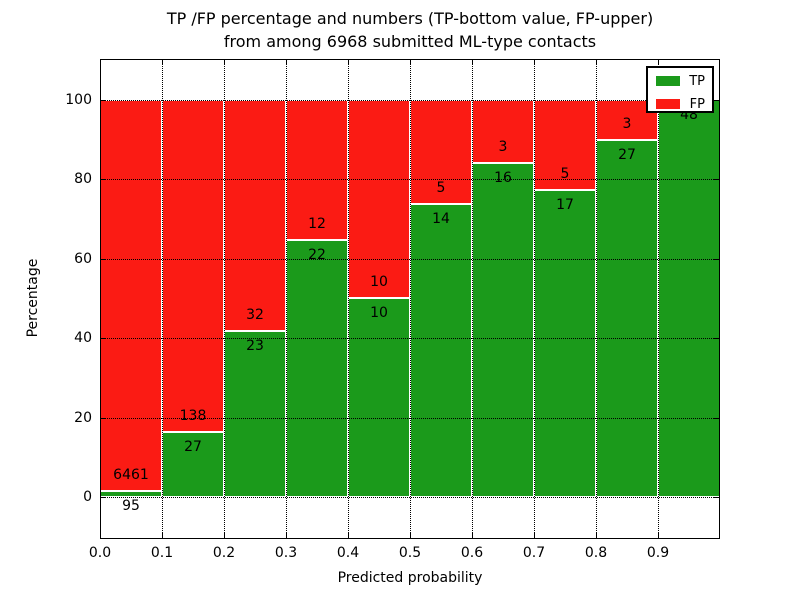 The width and height of the screenshot is (800, 600). Describe the element at coordinates (193, 415) in the screenshot. I see `bar-label-fp: 138` at that location.